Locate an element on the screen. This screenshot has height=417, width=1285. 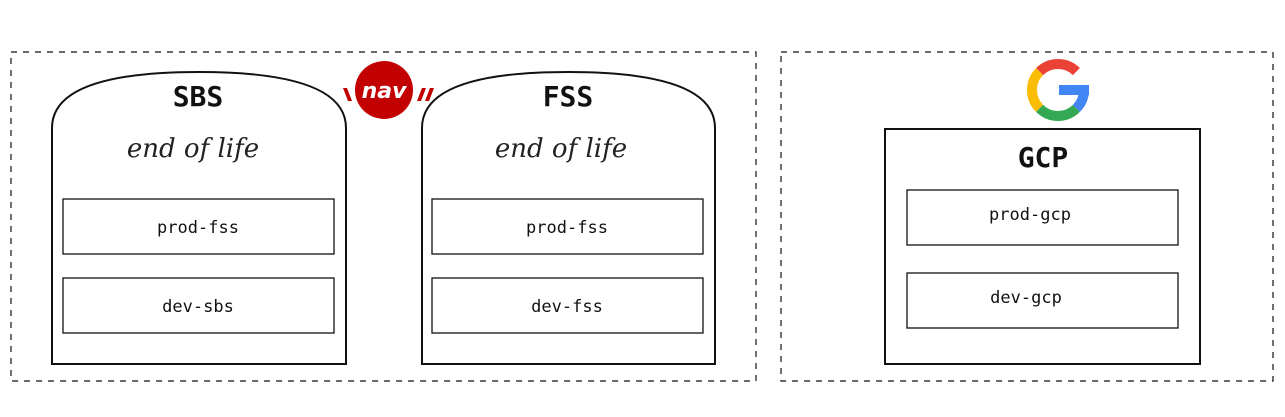
provider-gcp: GCP prod-gcp dev-gcp is located at coordinates (1042, 246).